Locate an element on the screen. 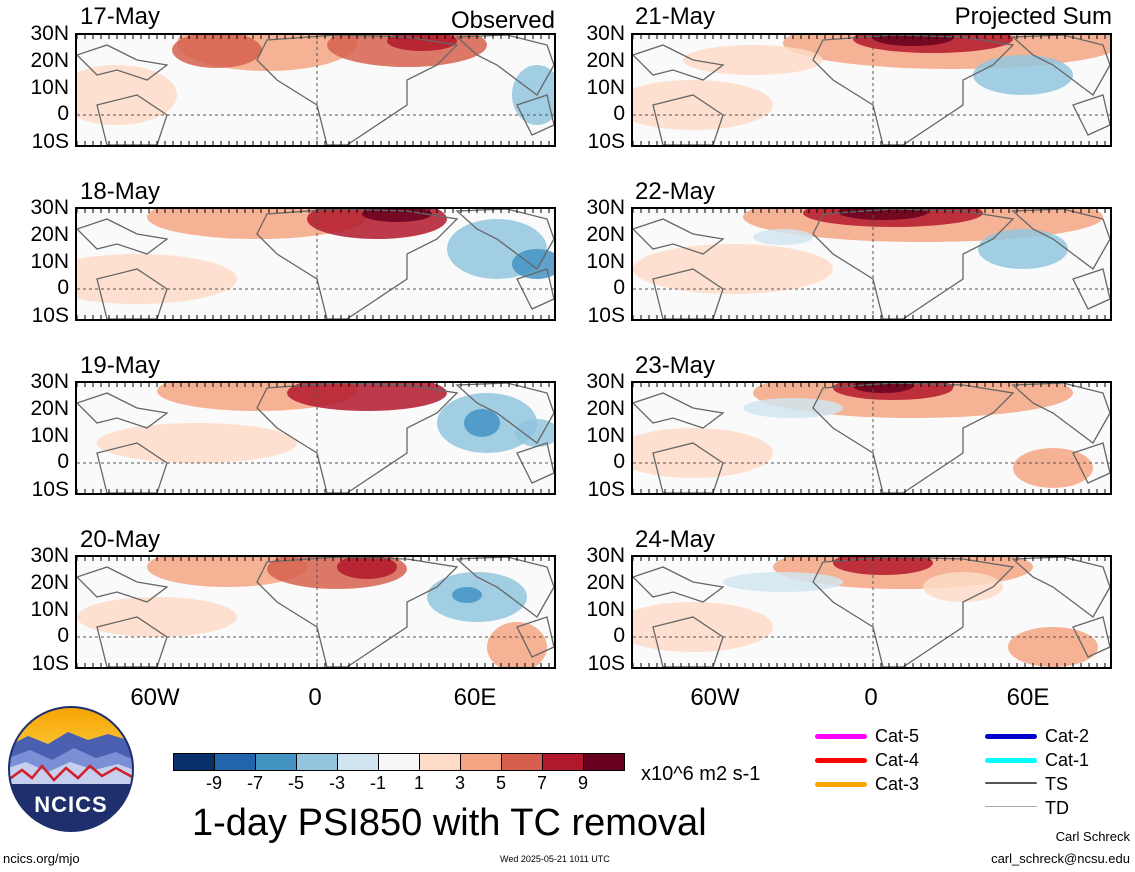 The image size is (1135, 872). footer-author: Carl Schreck is located at coordinates (1092, 836).